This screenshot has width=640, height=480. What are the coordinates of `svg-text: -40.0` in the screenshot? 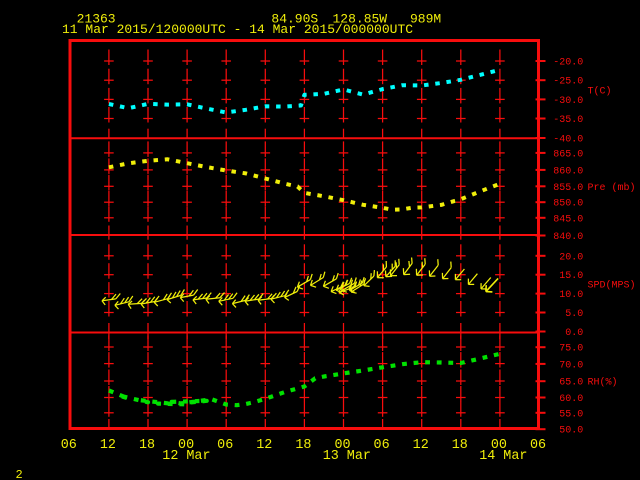 It's located at (568, 140).